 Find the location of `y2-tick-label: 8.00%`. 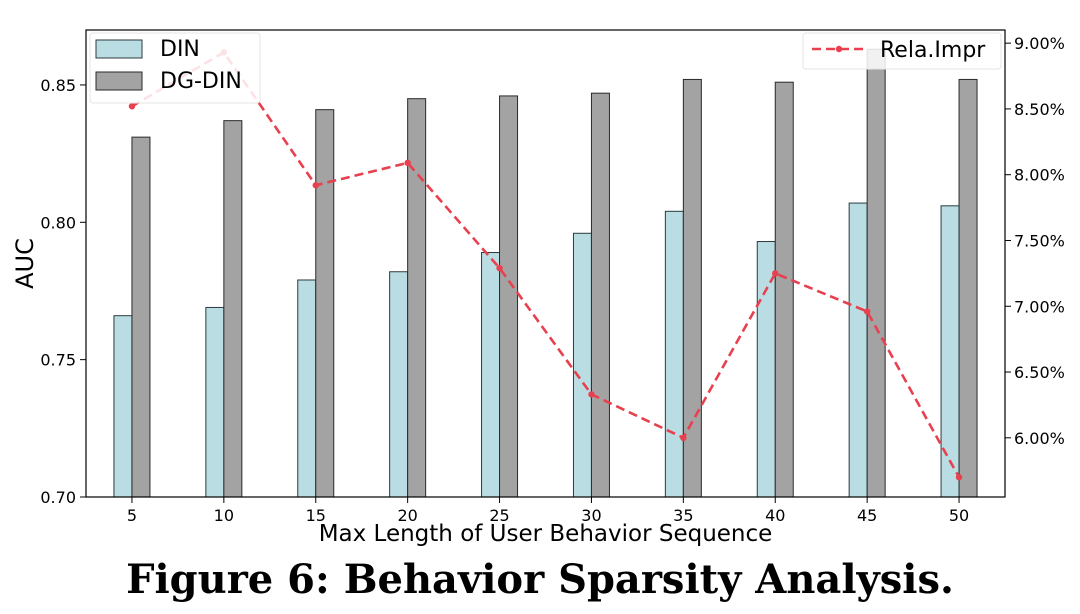

y2-tick-label: 8.00% is located at coordinates (1039, 175).